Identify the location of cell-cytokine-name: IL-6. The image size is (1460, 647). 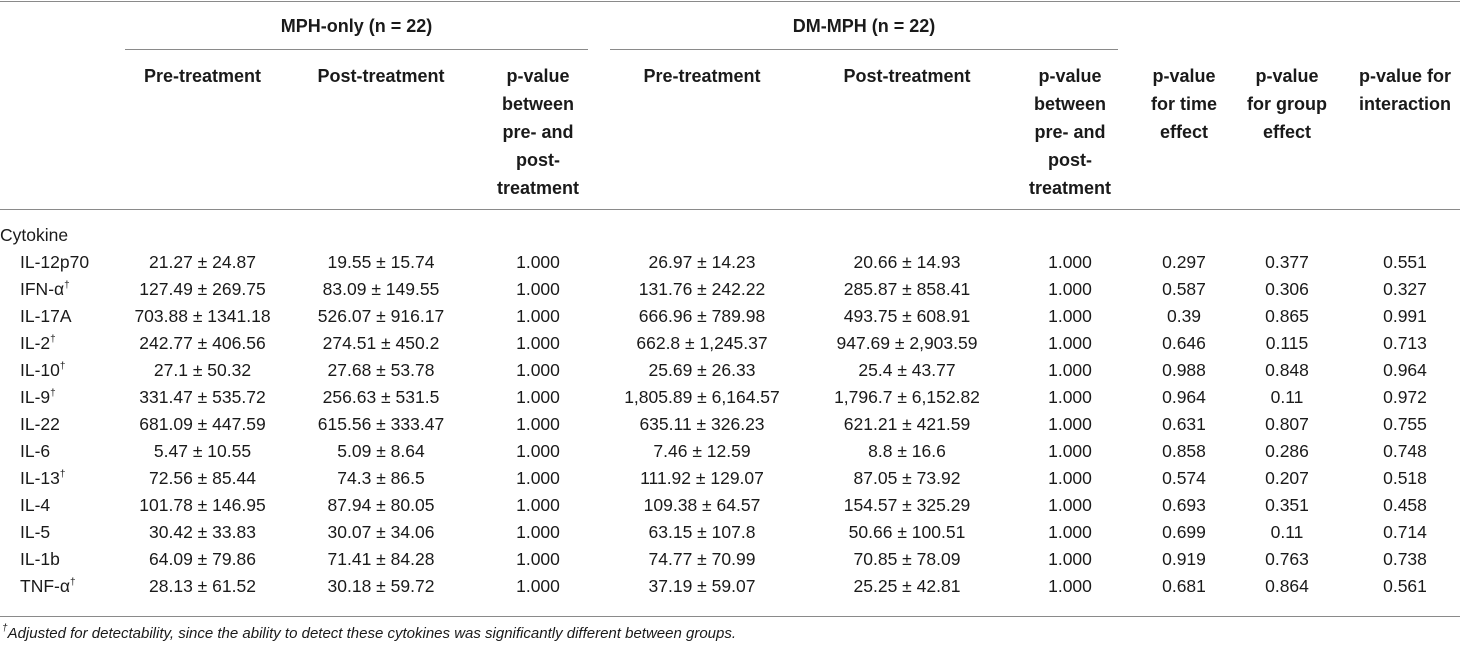
(35, 451).